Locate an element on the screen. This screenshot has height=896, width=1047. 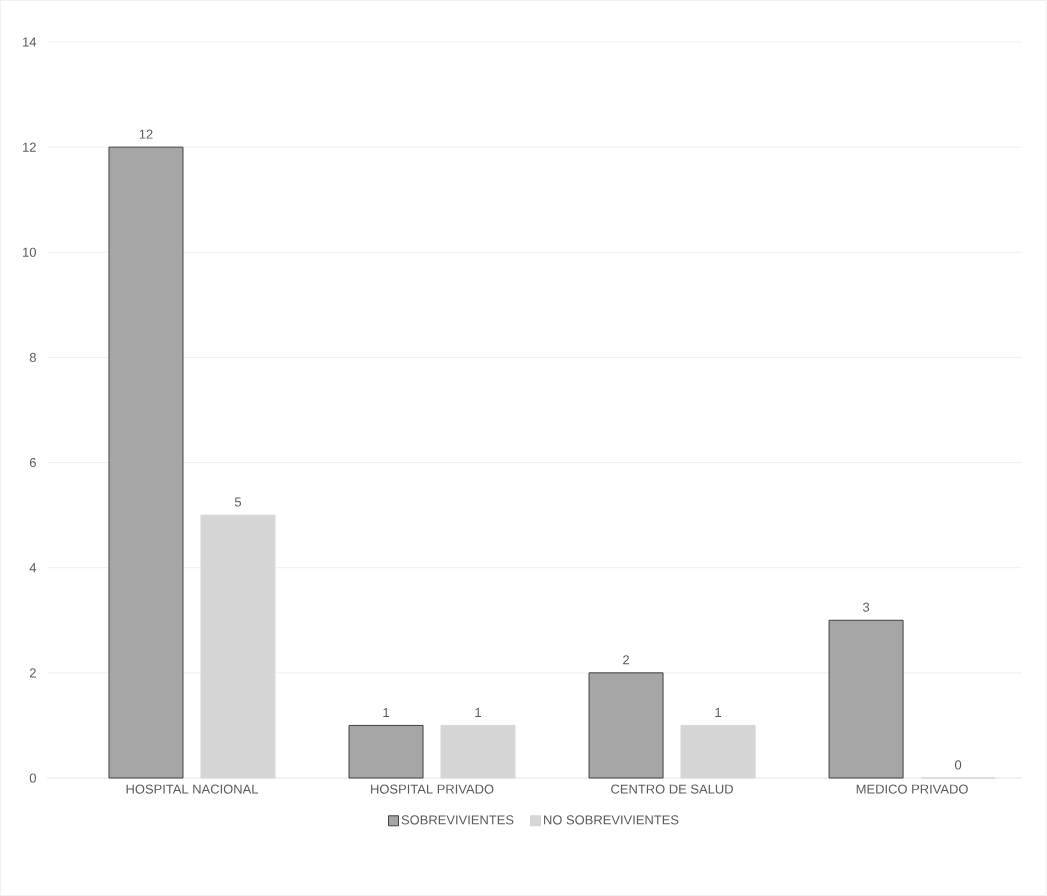
data-label: 2 is located at coordinates (626, 660).